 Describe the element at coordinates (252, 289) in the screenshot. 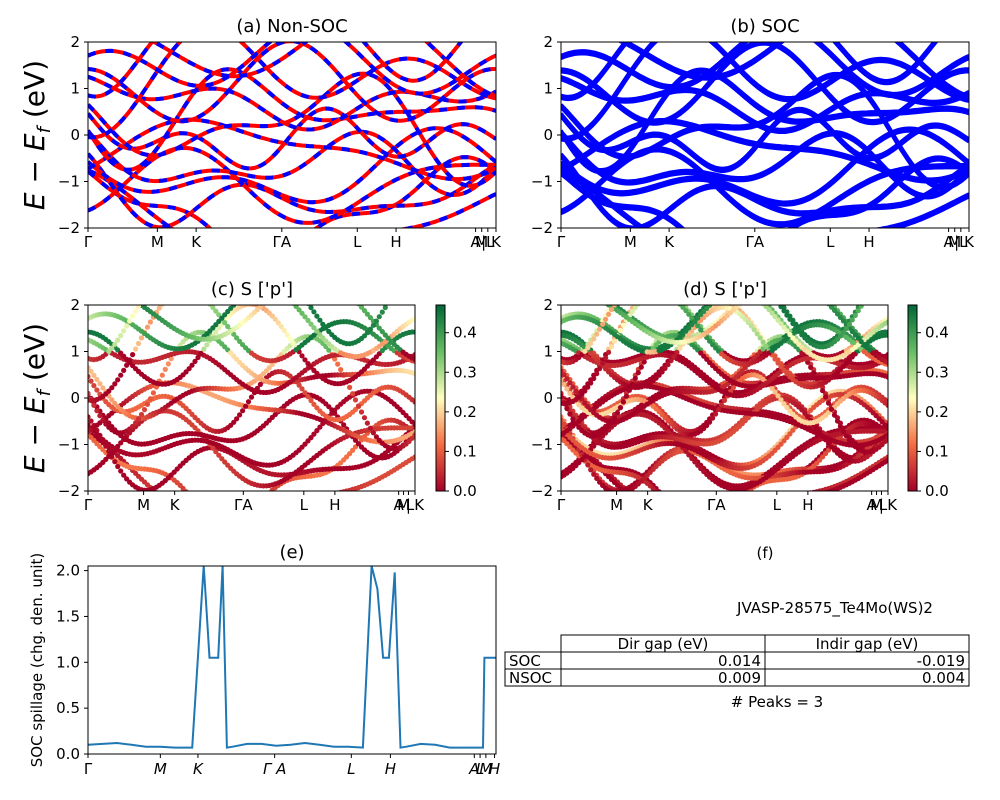

I see `panel-c-title: (c) S ['p']` at that location.